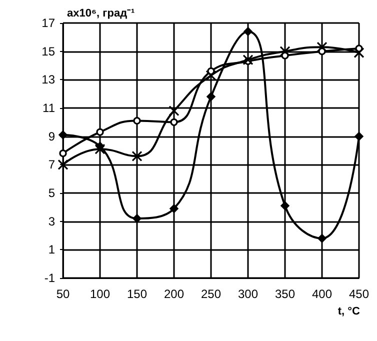 The width and height of the screenshot is (377, 341). I want to click on y-tick-label: 5, so click(52, 193).